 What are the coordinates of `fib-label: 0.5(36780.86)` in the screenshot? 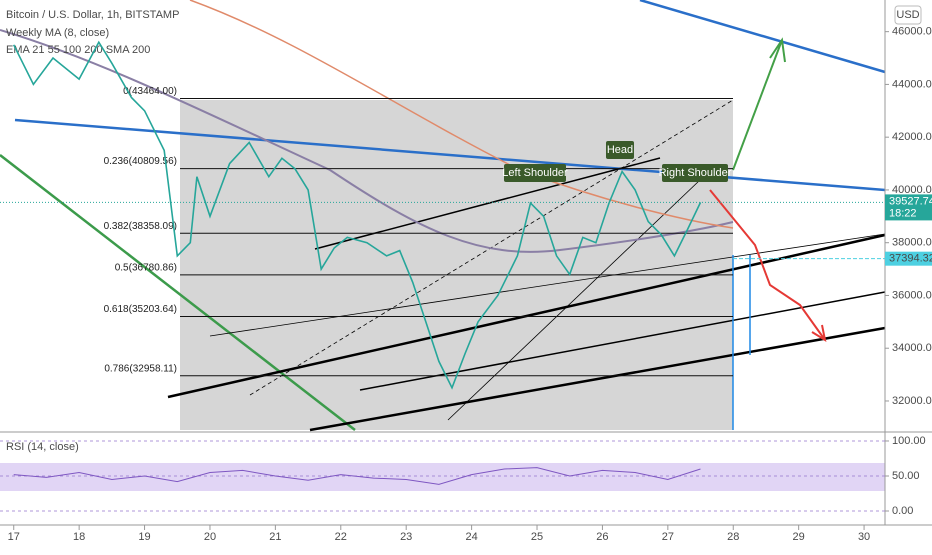 It's located at (146, 268).